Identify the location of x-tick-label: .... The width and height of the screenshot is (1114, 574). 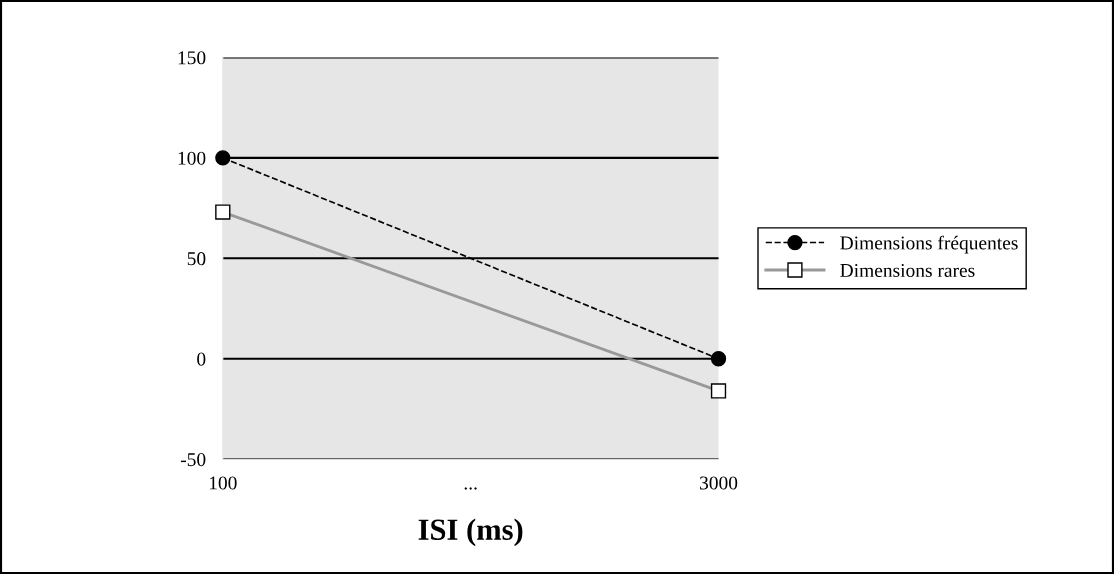
(470, 488).